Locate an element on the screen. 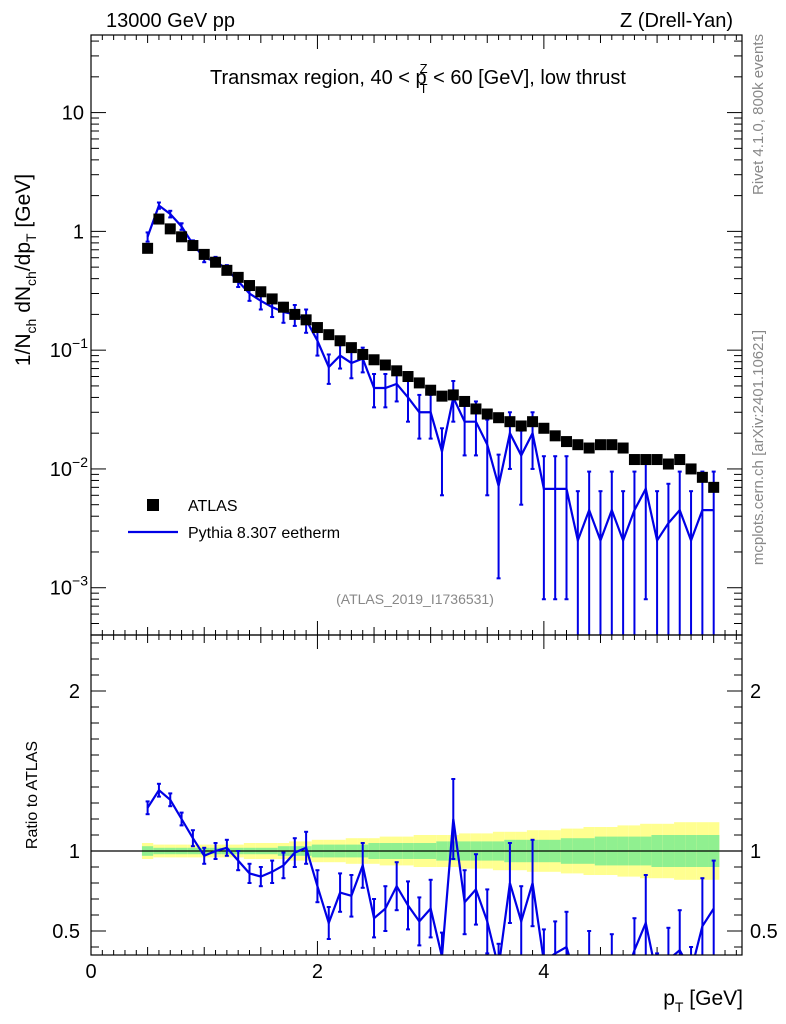 The width and height of the screenshot is (786, 1024). main-ytick-labels: 10 1 10⁻¹ 10⁻² 10⁻³ is located at coordinates (69, 351).